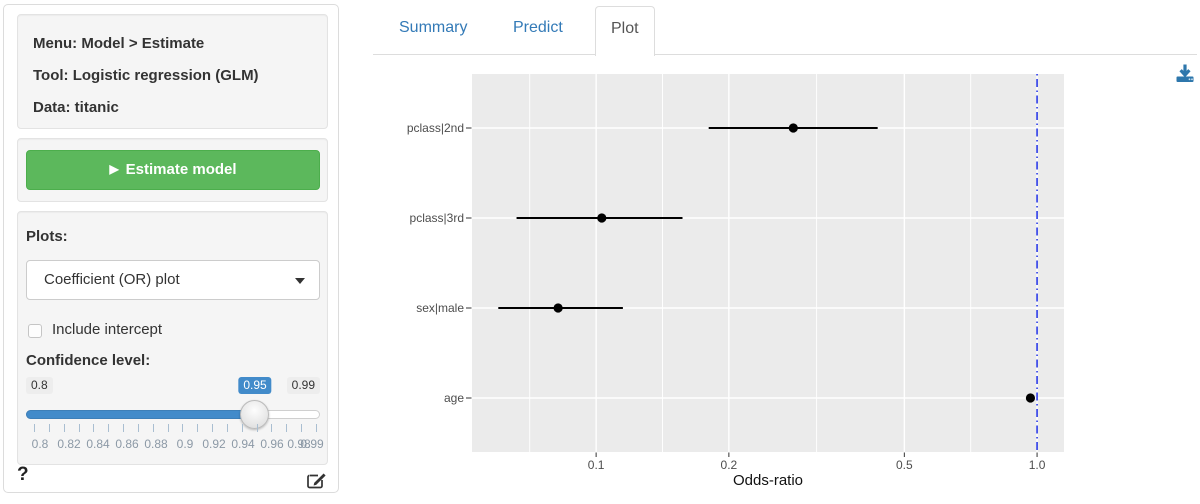 The width and height of the screenshot is (1200, 504). I want to click on slider-handle, so click(254, 414).